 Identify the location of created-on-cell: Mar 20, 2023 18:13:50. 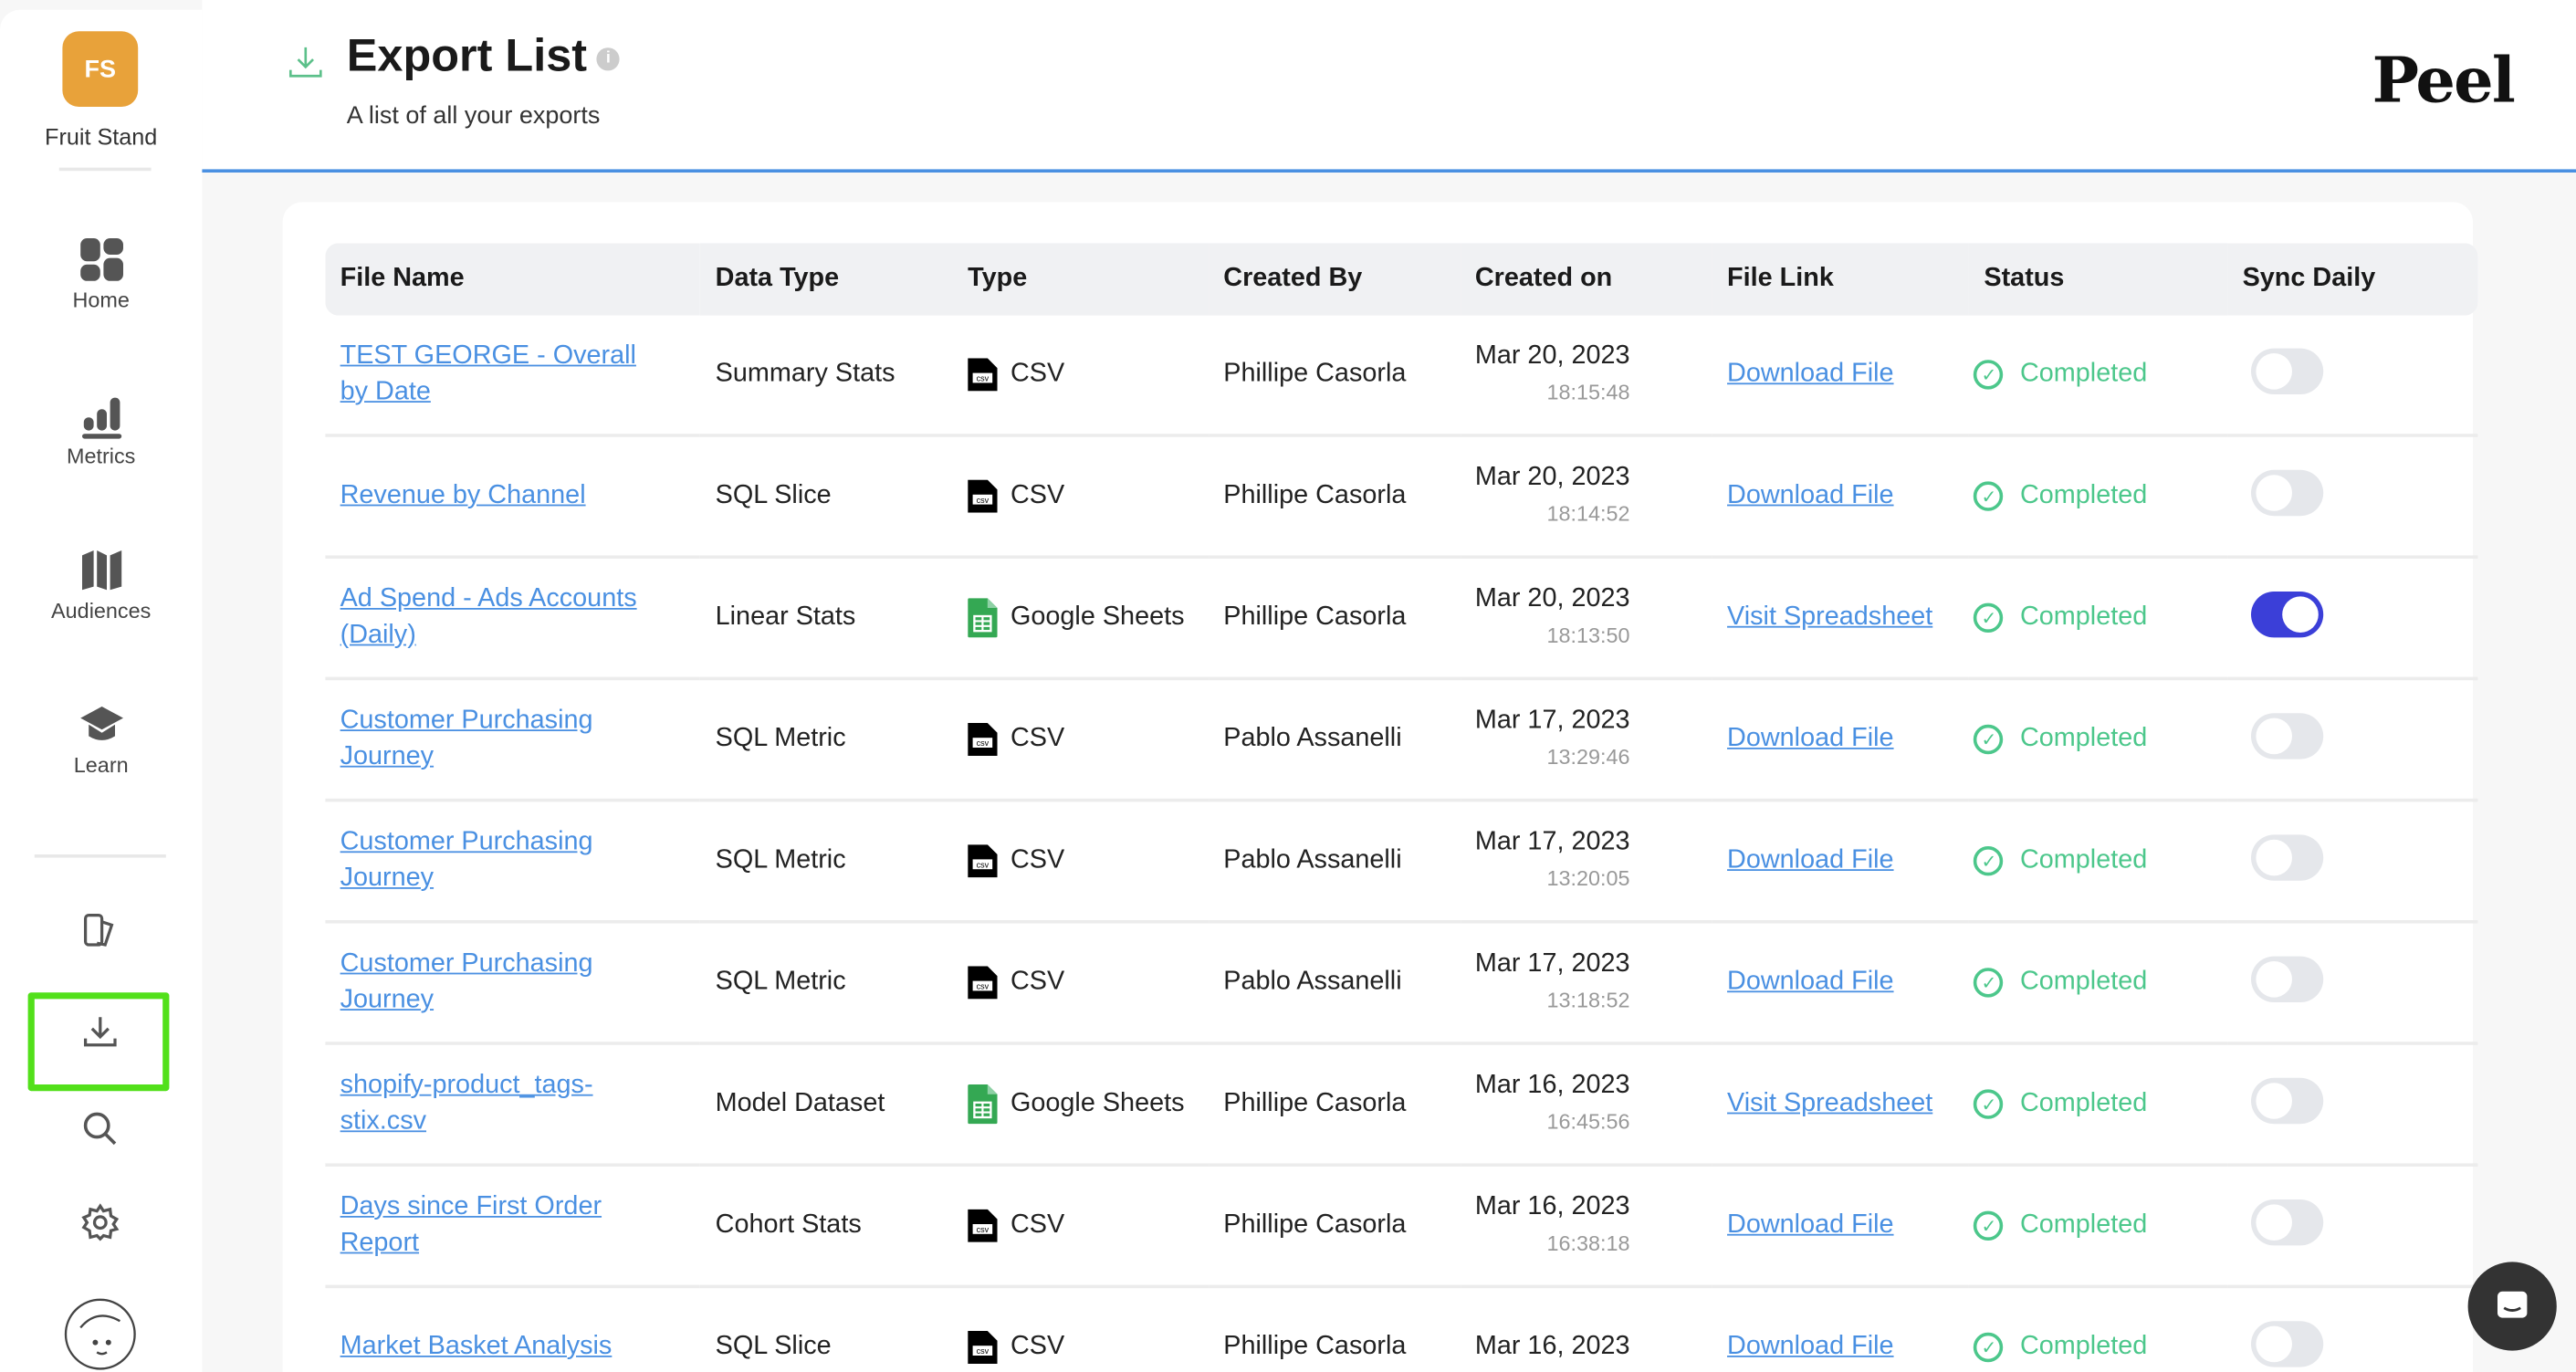
(1586, 619).